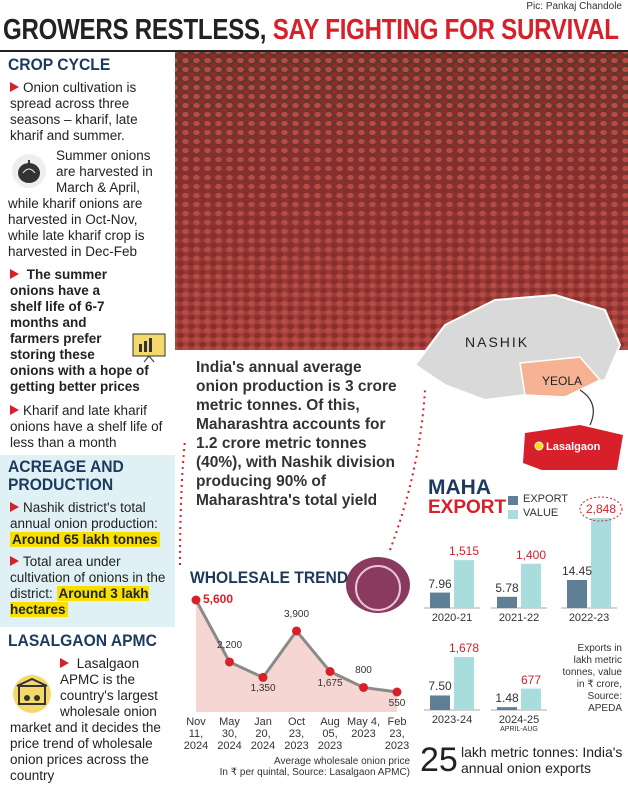 The height and width of the screenshot is (800, 628). I want to click on x-tick-label: May 4, 2023, so click(363, 728).